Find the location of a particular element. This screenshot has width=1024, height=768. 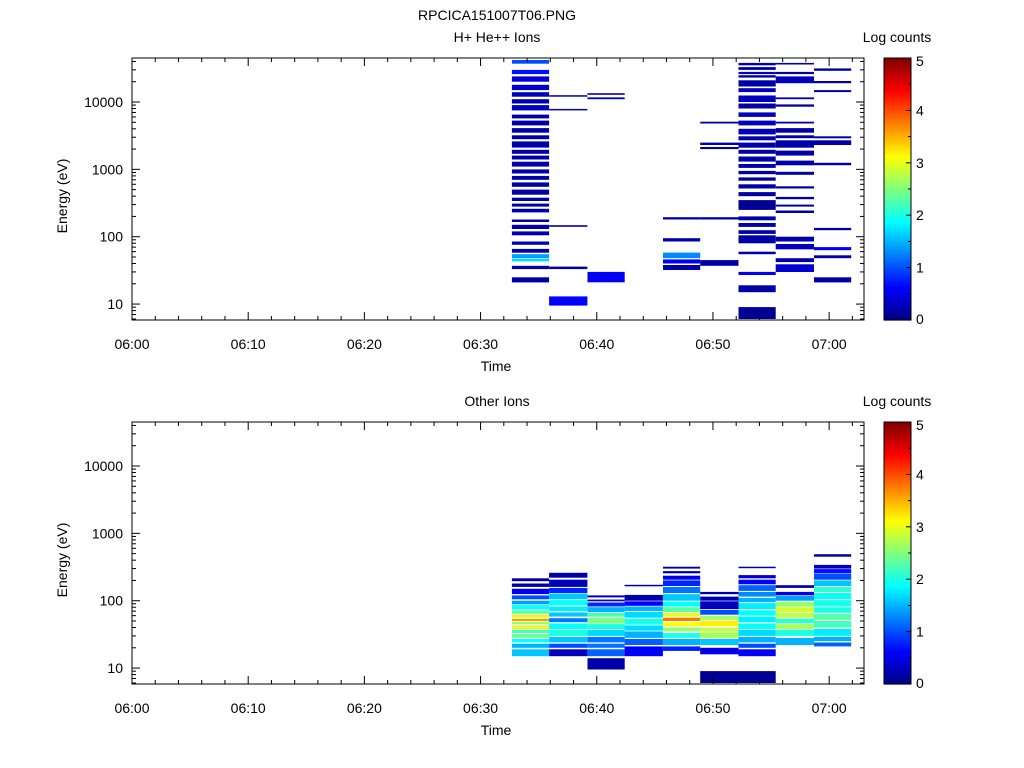

colorbar-tick-label: 1 is located at coordinates (920, 268).